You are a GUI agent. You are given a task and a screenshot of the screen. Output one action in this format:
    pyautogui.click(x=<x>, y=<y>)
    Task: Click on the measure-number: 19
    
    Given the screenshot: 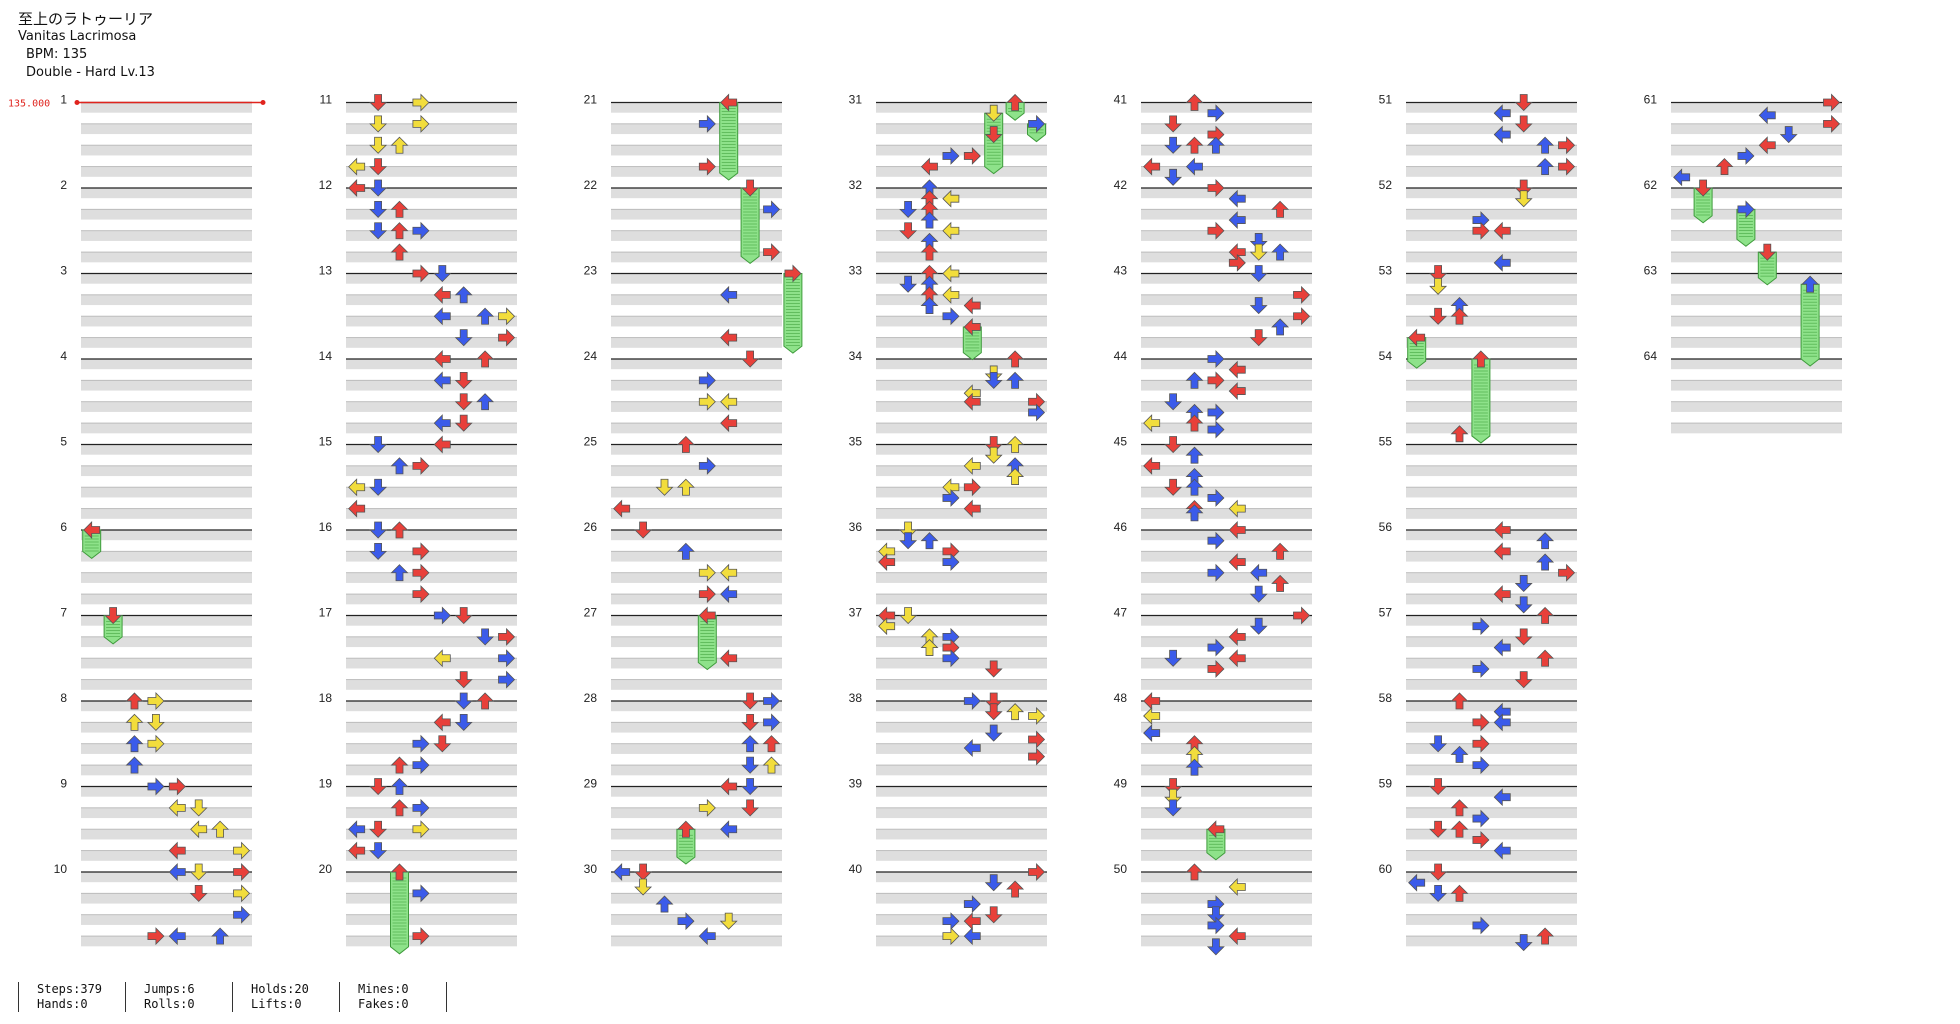 What is the action you would take?
    pyautogui.click(x=326, y=784)
    